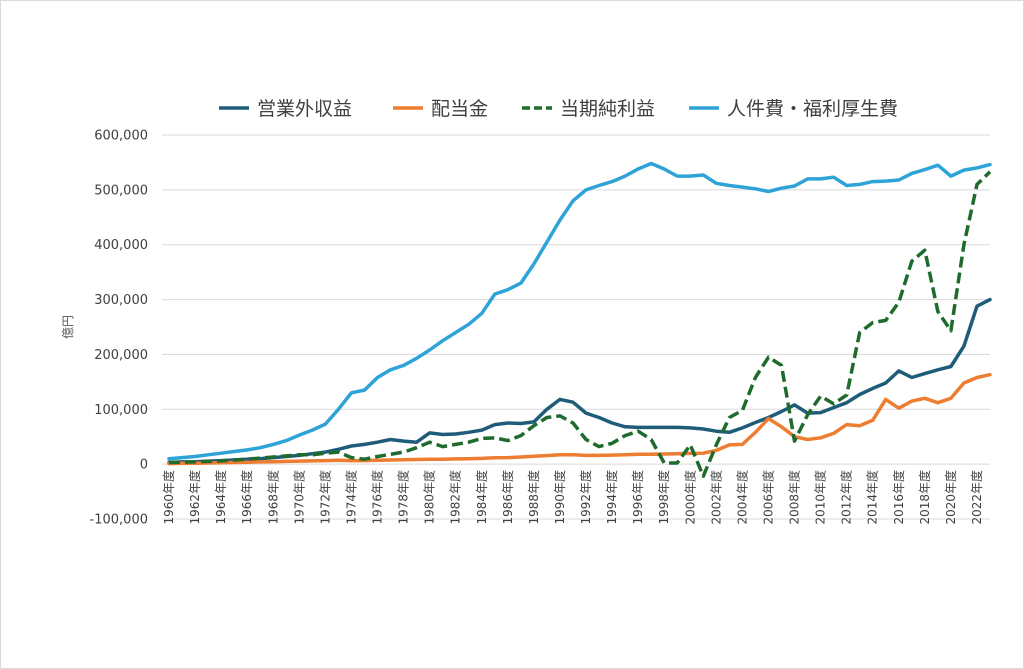 The height and width of the screenshot is (669, 1024). What do you see at coordinates (377, 497) in the screenshot?
I see `x-tick-label: 1976年度` at bounding box center [377, 497].